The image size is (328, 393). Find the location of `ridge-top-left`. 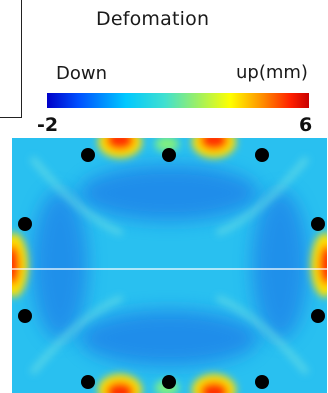

ridge-top-left is located at coordinates (76, 196).